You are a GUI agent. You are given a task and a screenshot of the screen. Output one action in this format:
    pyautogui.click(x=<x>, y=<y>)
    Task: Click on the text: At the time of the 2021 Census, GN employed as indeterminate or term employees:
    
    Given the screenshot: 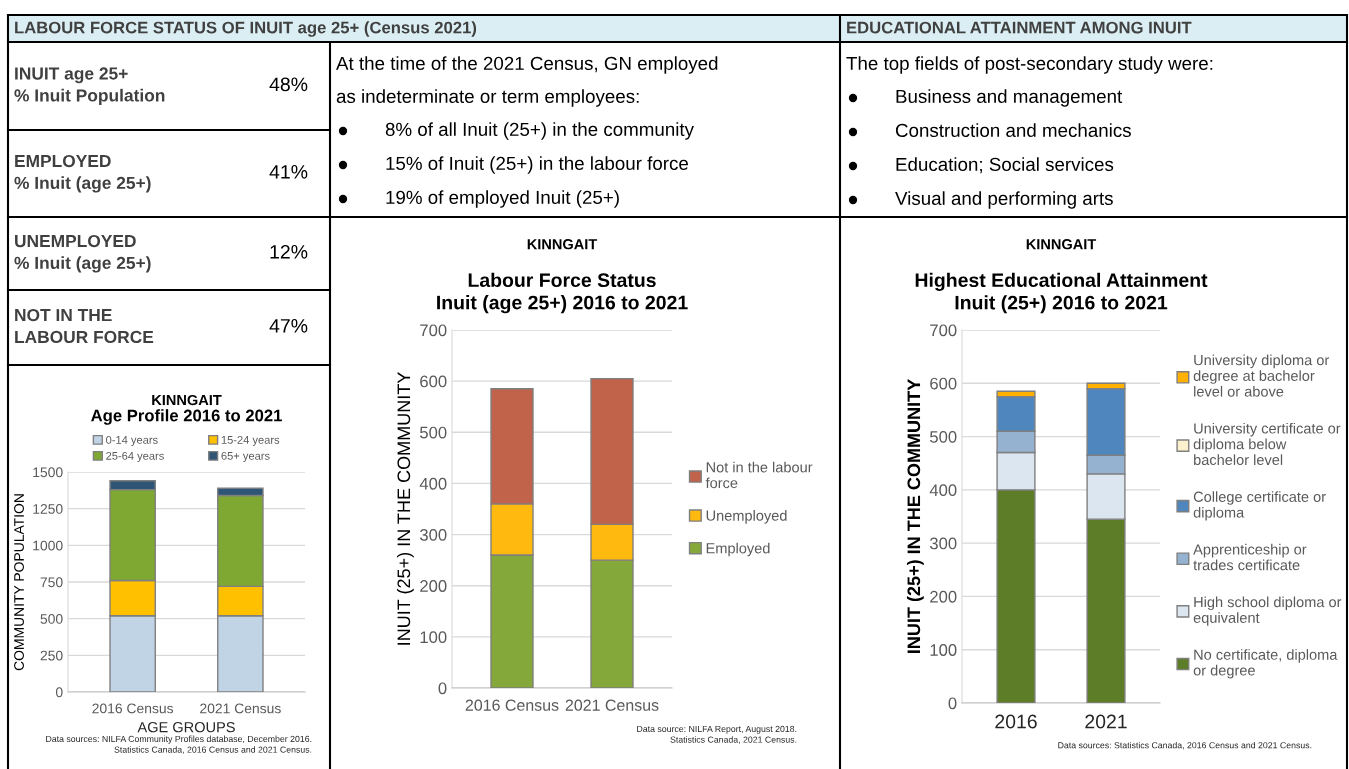 What is the action you would take?
    pyautogui.click(x=527, y=81)
    